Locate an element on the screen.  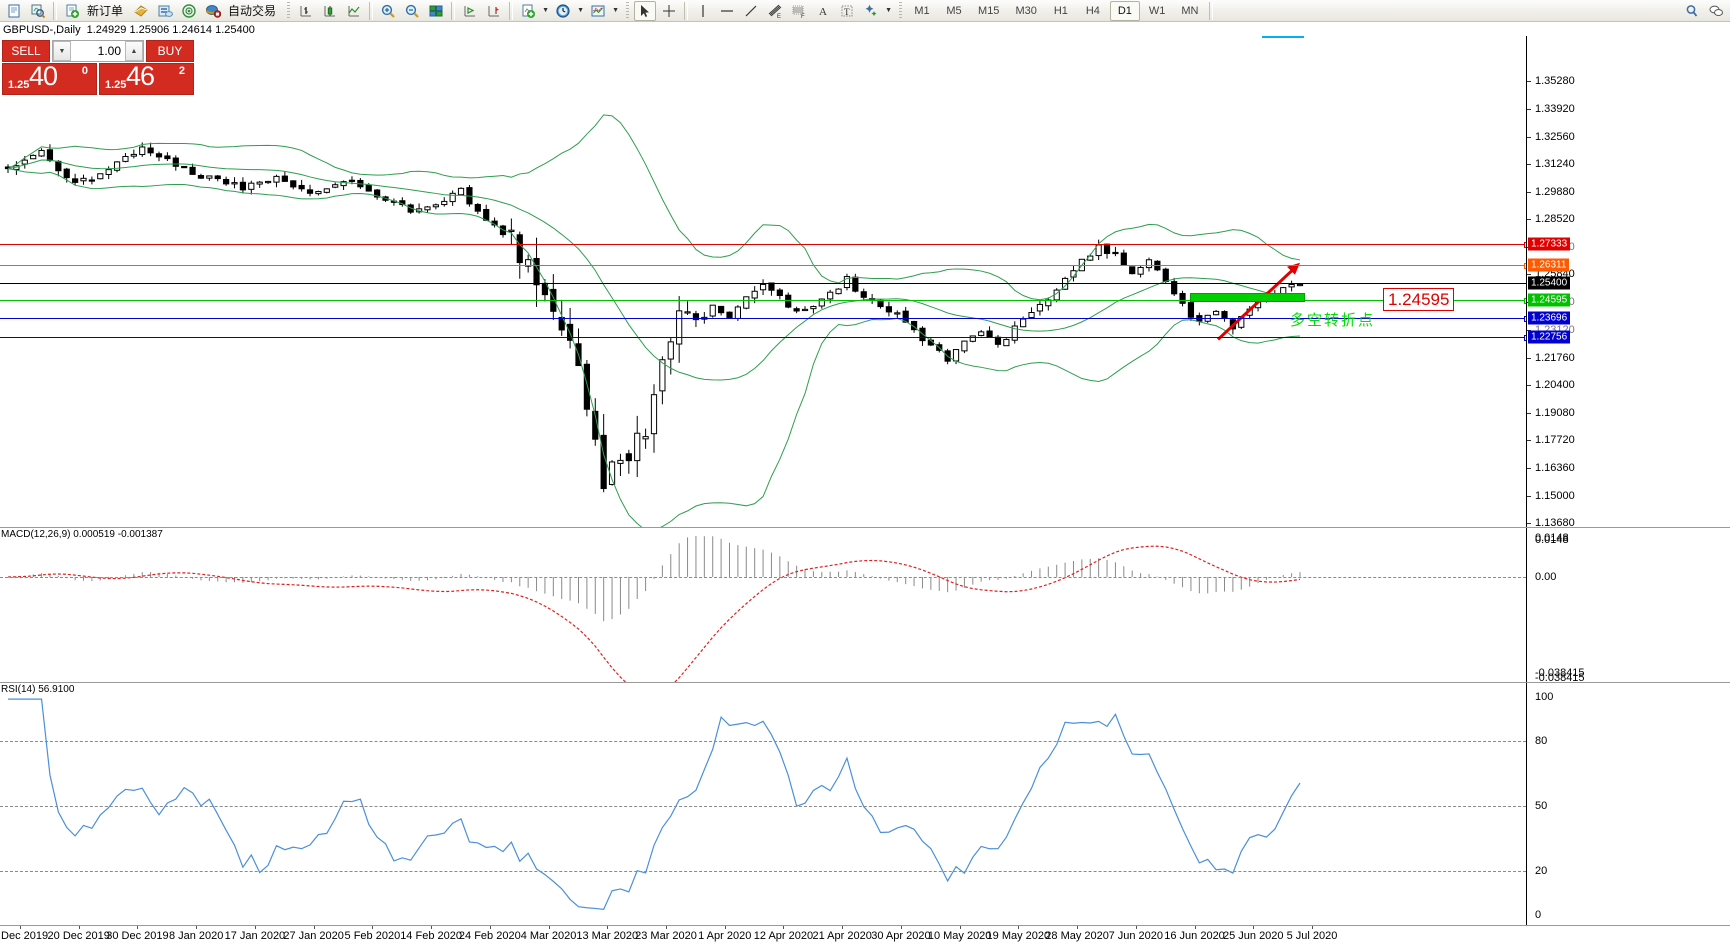
period-dropdown-icon: ▼ is located at coordinates (580, 10).